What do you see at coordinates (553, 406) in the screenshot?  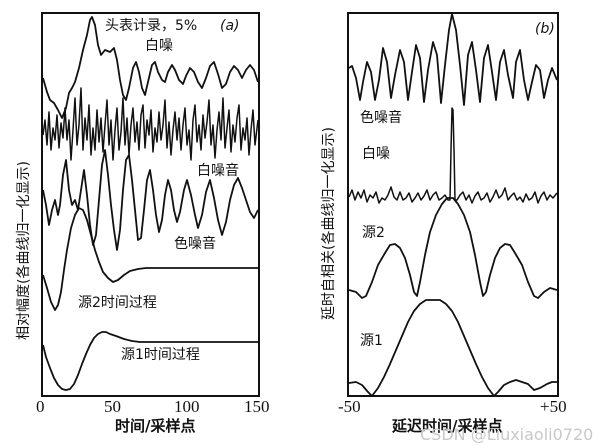 I see `tick-b-plus50: +50` at bounding box center [553, 406].